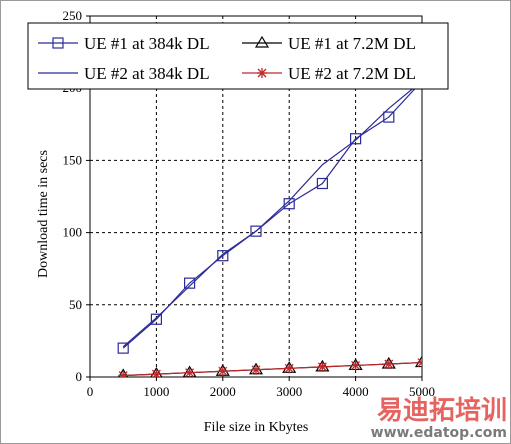 The height and width of the screenshot is (444, 511). I want to click on y-tick-label: 50, so click(75, 304).